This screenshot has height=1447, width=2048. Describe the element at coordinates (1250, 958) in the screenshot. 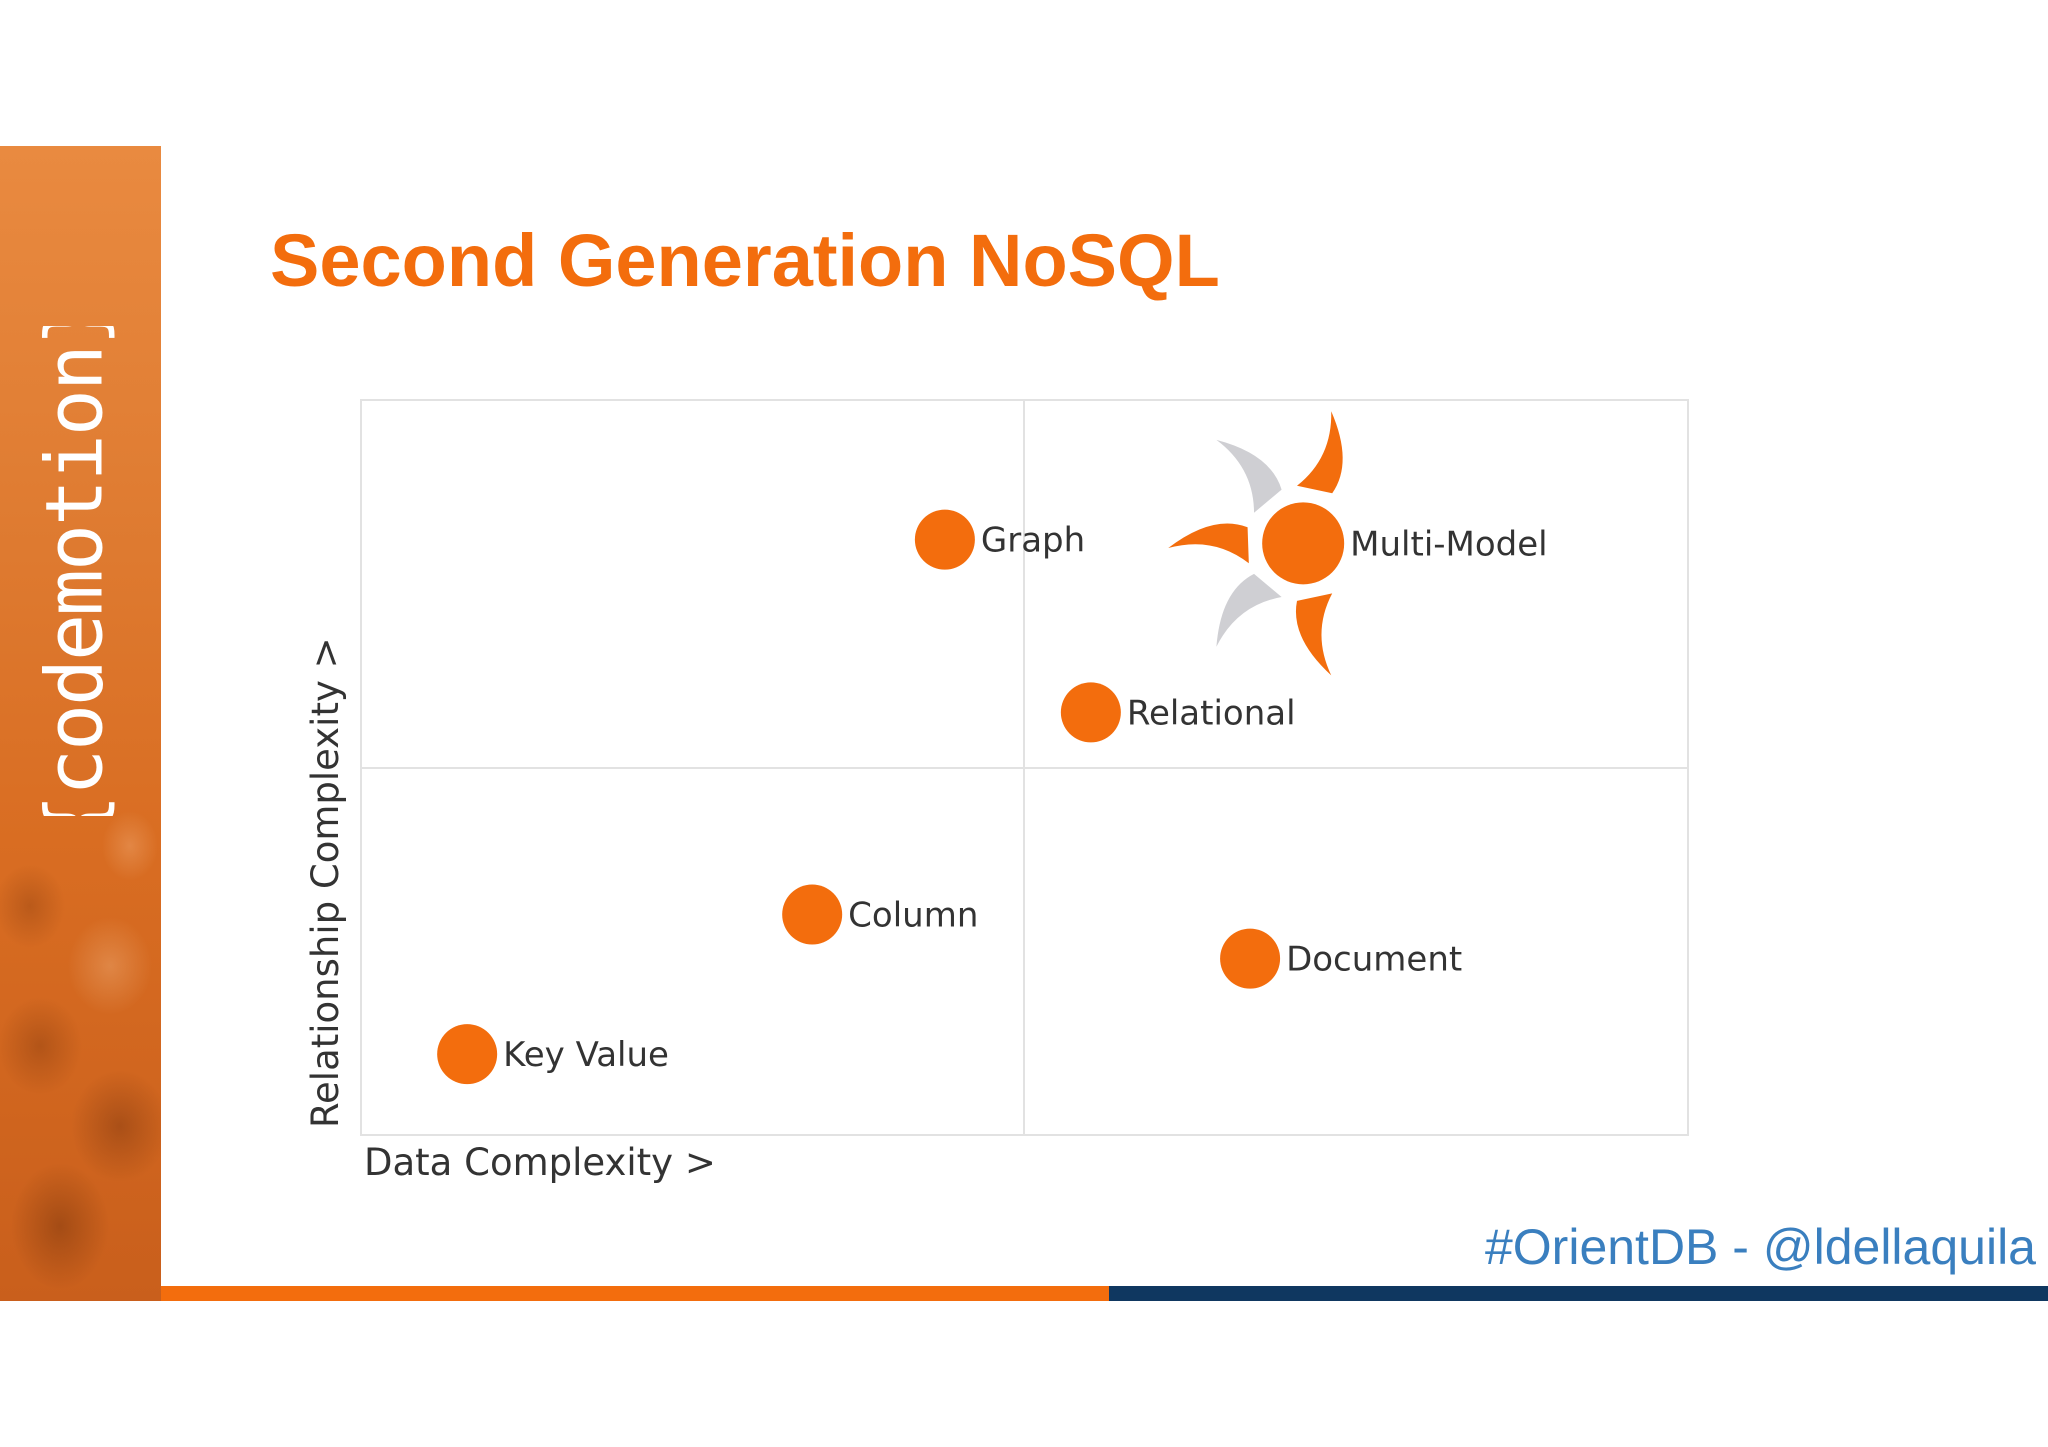

I see `point-document` at that location.